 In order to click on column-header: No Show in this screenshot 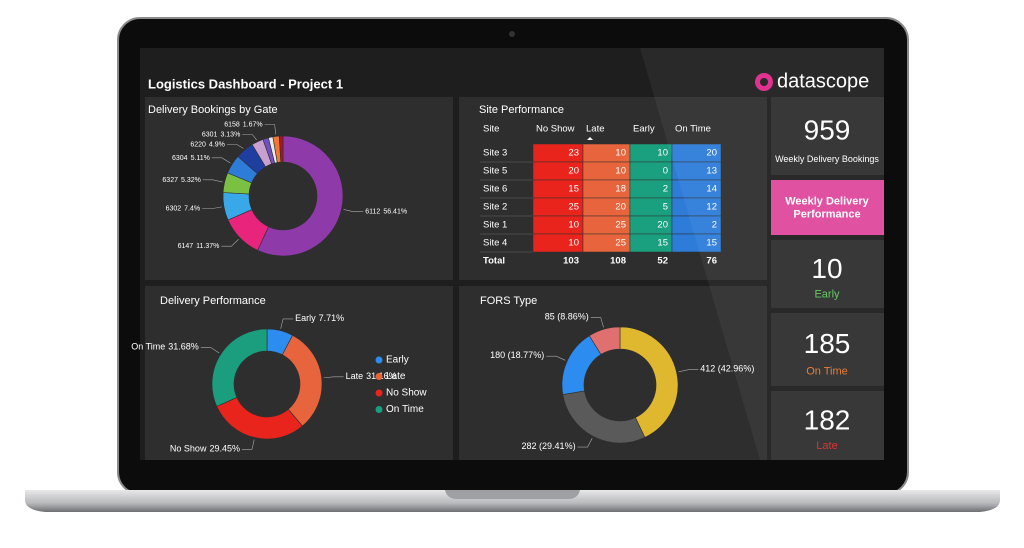, I will do `click(555, 129)`.